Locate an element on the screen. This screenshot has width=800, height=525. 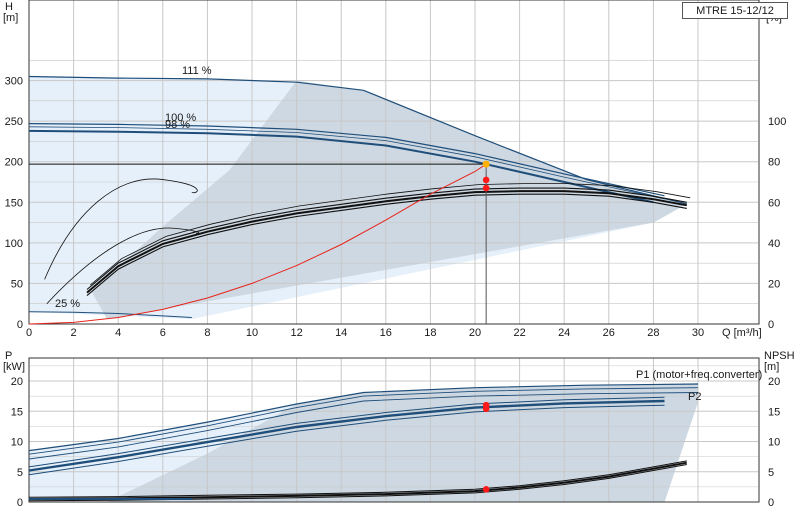
chart-title: MTRE 15-12/12 is located at coordinates (735, 10).